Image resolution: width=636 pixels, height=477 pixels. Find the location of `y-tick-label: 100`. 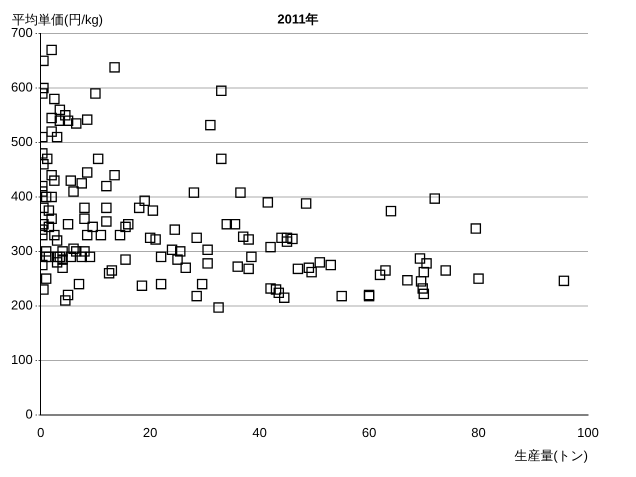

y-tick-label: 100 is located at coordinates (21, 359).